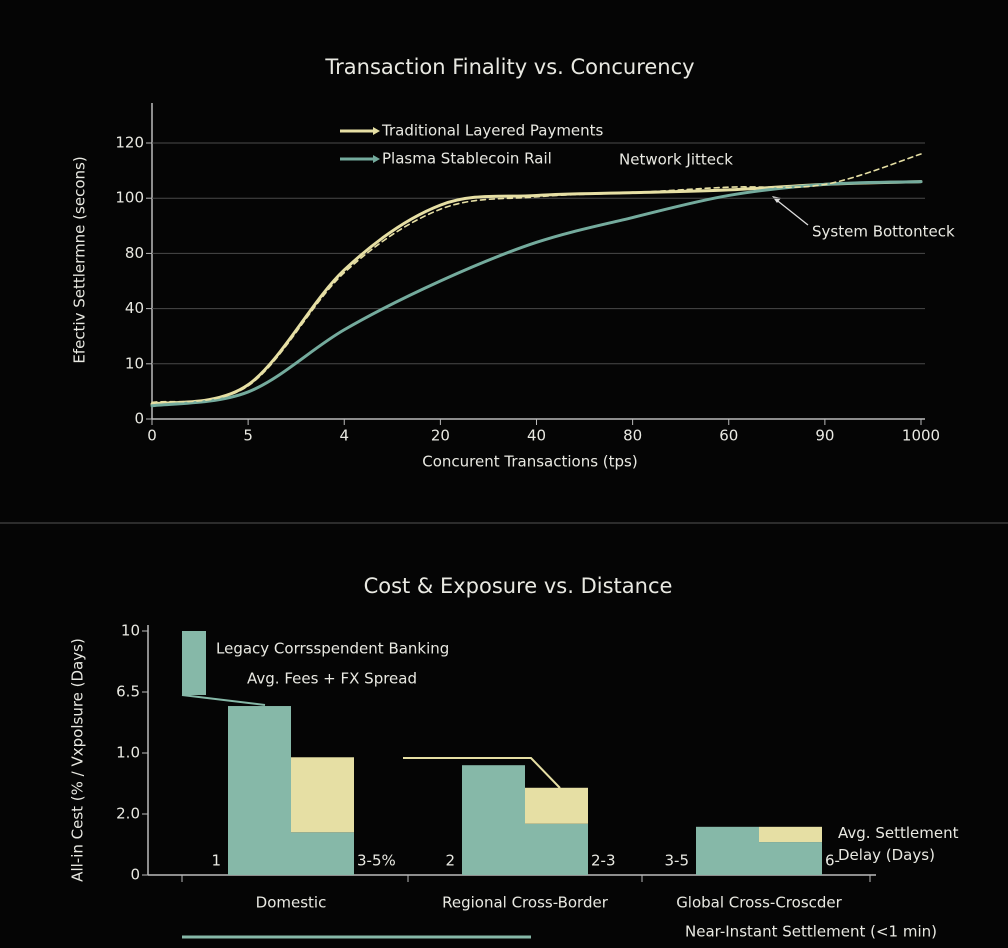 This screenshot has height=948, width=1008. I want to click on y-tick-label: 80, so click(134, 253).